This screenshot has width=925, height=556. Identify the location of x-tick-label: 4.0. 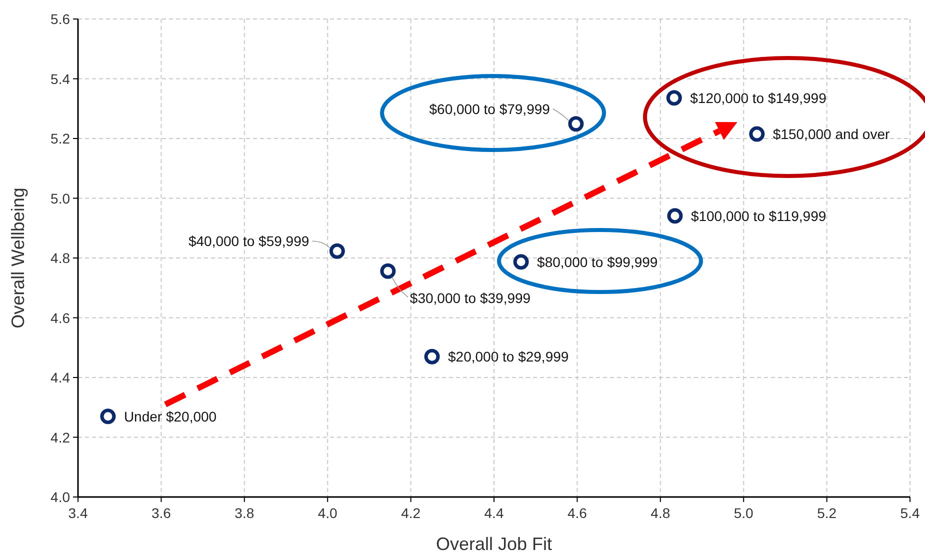
(328, 513).